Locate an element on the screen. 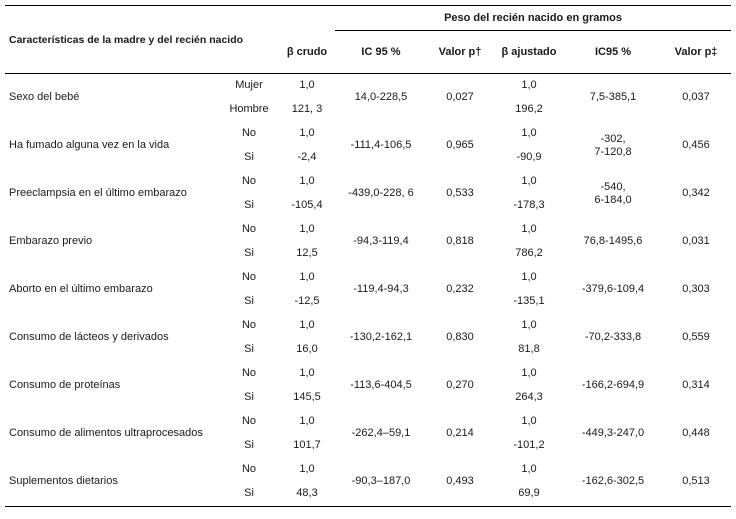  table-row: Si -2,4 -90,9 is located at coordinates (368, 158).